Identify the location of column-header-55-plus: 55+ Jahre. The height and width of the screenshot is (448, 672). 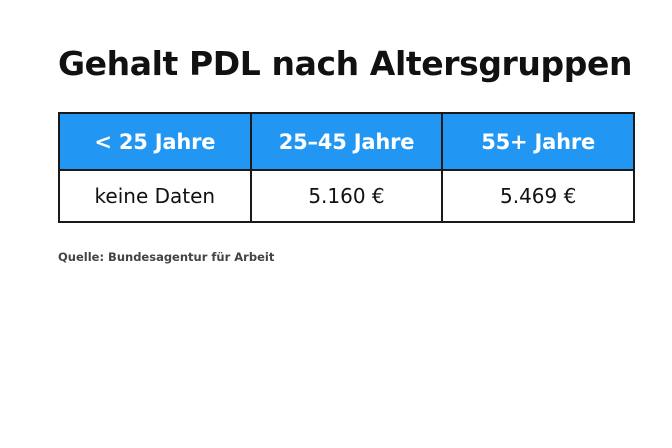
(538, 141).